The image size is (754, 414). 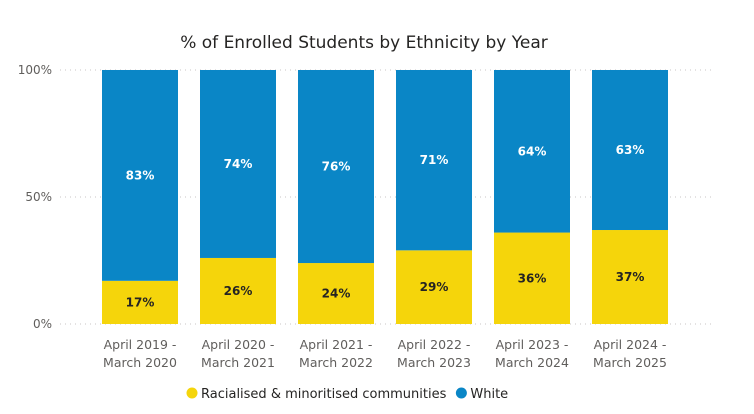 I want to click on data-label: 83%, so click(x=140, y=175).